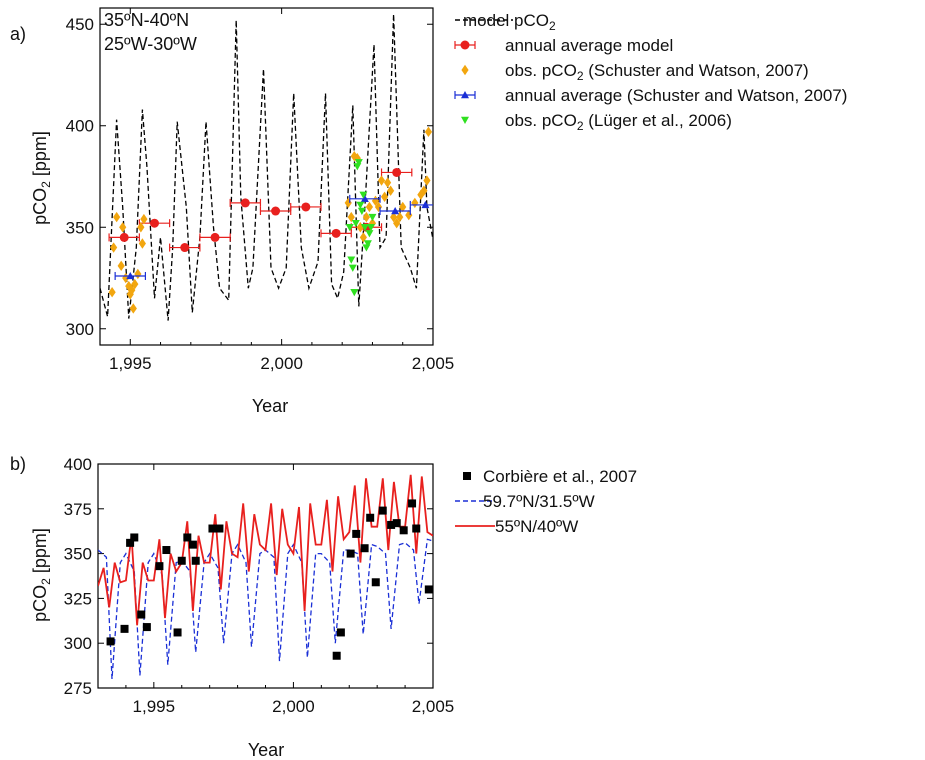  I want to click on panel-b-y-tick-label: 300, so click(78, 643).